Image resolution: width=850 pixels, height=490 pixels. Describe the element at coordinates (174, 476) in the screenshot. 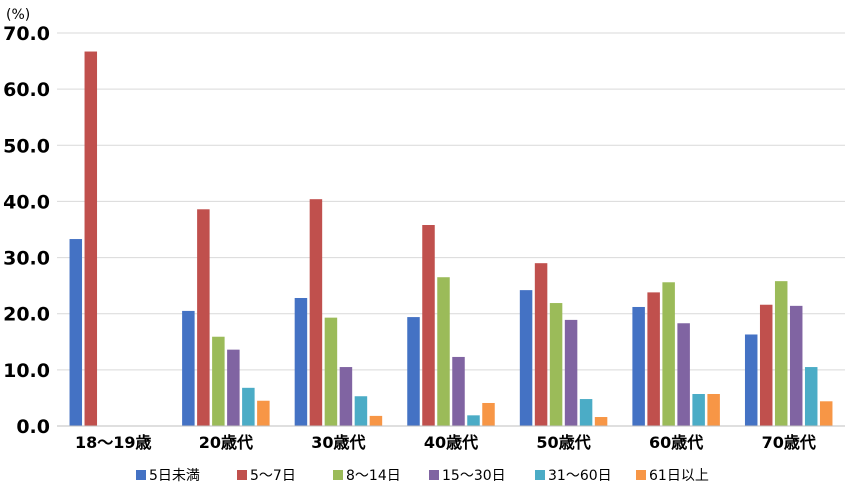

I see `legend-label: 5日未満` at that location.